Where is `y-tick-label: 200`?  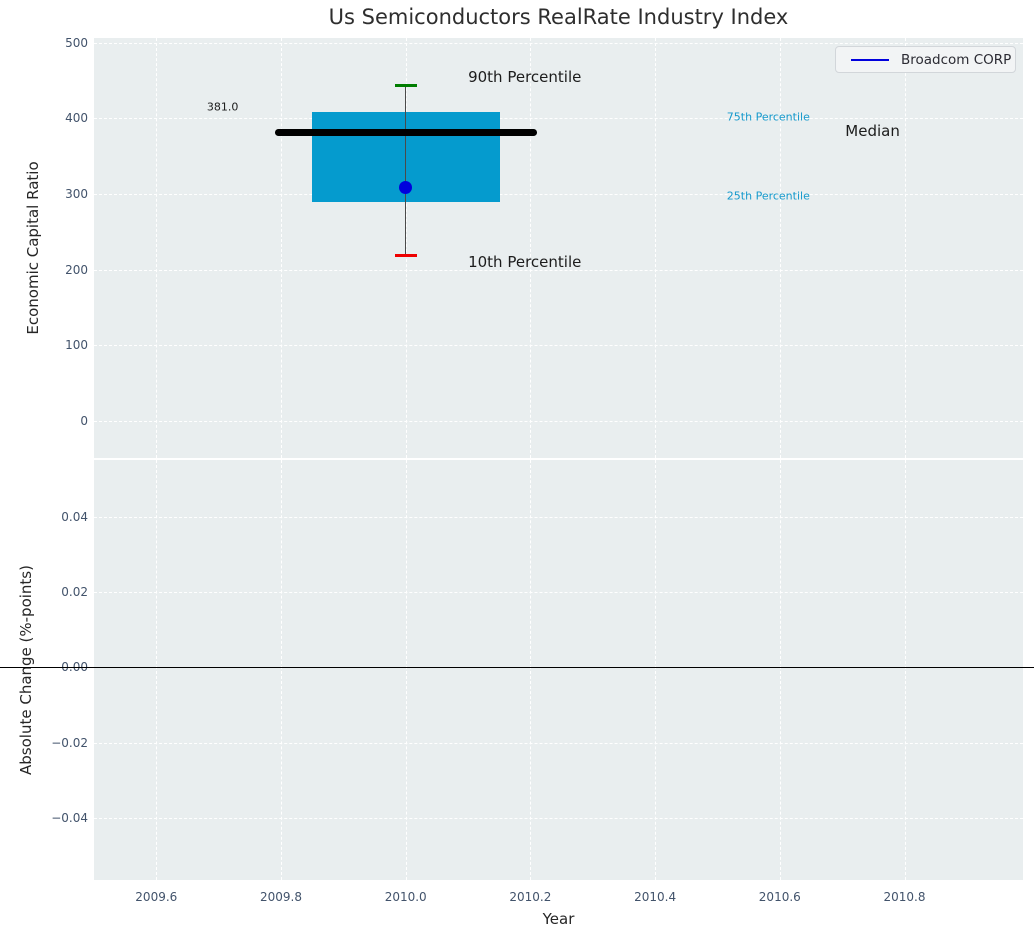
y-tick-label: 200 is located at coordinates (76, 269).